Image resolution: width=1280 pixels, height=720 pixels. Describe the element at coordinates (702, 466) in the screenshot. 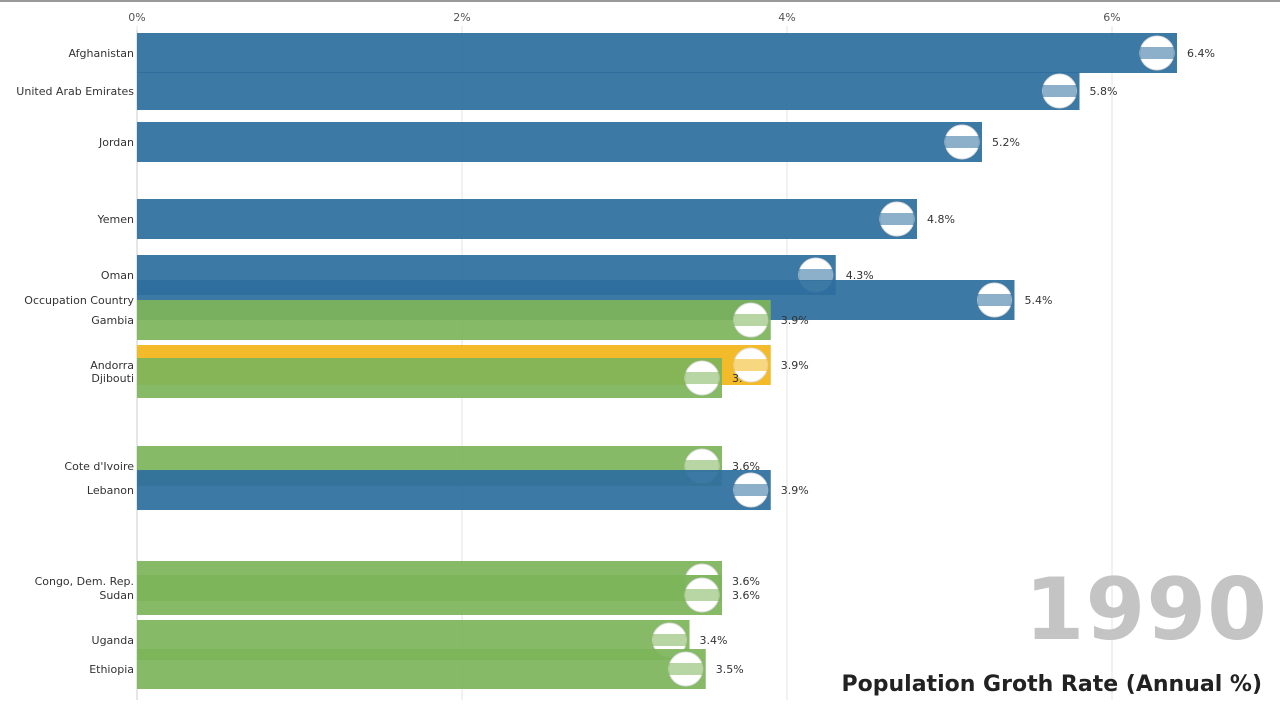

I see `cote-divoire-flag-band` at that location.